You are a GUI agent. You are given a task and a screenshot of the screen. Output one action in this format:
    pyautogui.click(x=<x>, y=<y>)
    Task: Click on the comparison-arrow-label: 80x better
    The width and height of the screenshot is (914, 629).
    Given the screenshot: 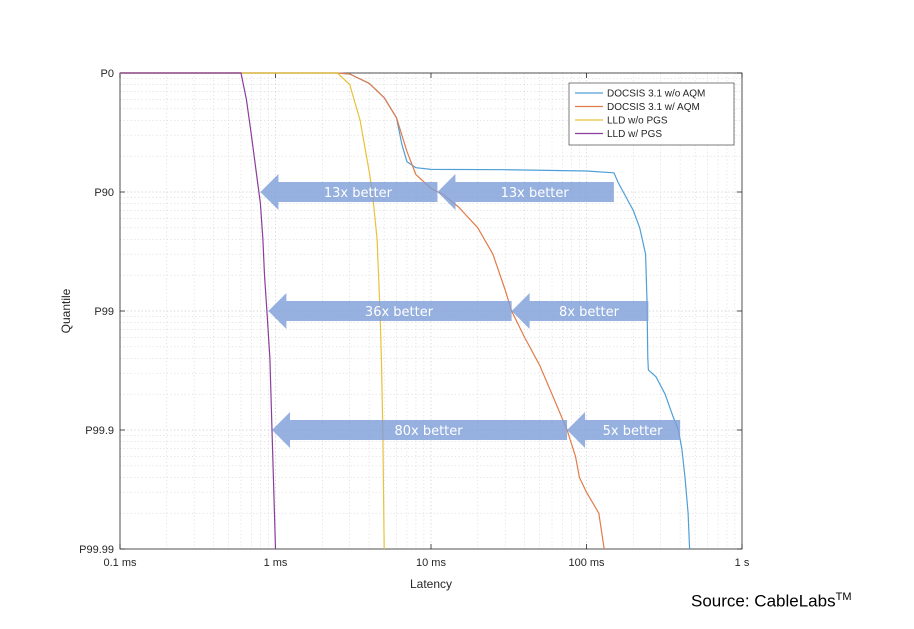 What is the action you would take?
    pyautogui.click(x=428, y=431)
    